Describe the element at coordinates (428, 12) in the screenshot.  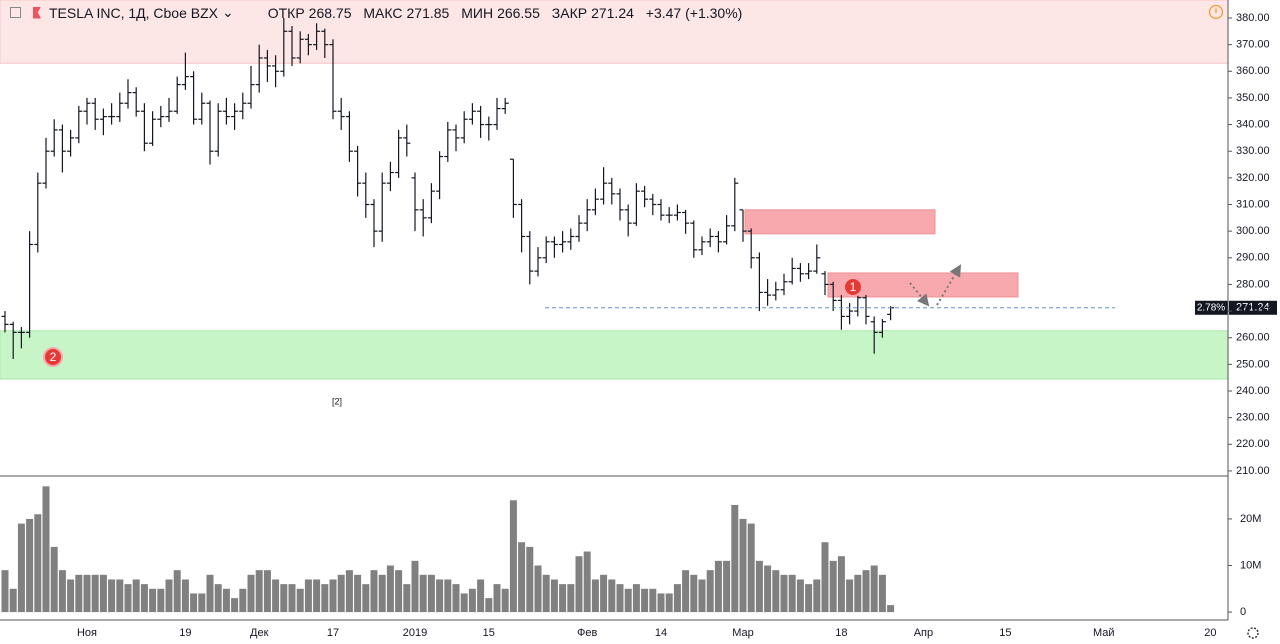
I see `high-value: 271.85` at that location.